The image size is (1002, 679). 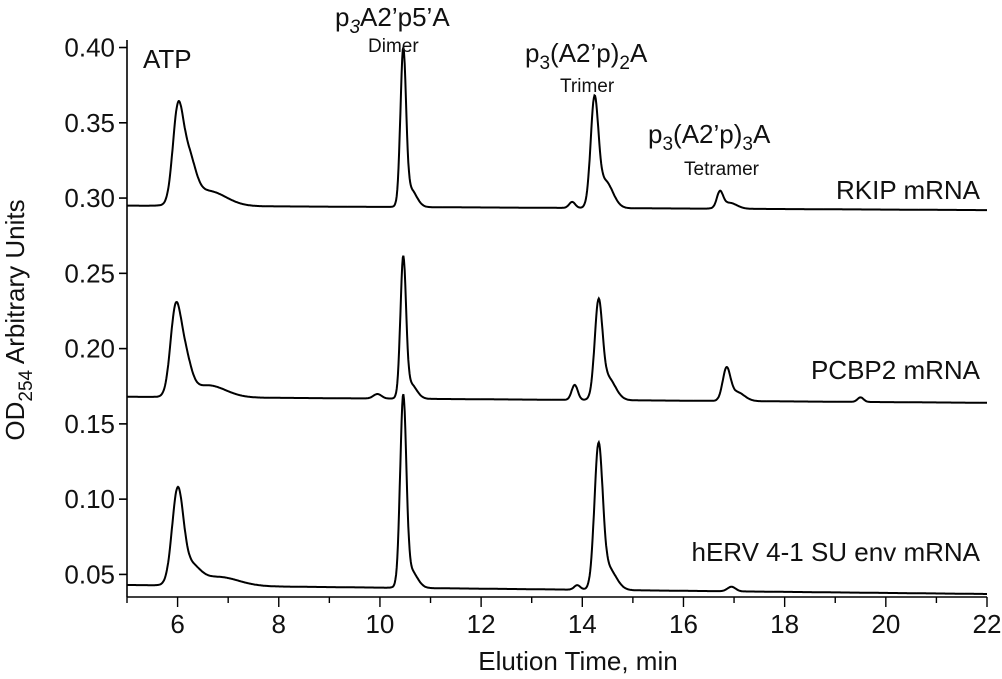 I want to click on y-tick-label: 0.35, so click(x=89, y=123).